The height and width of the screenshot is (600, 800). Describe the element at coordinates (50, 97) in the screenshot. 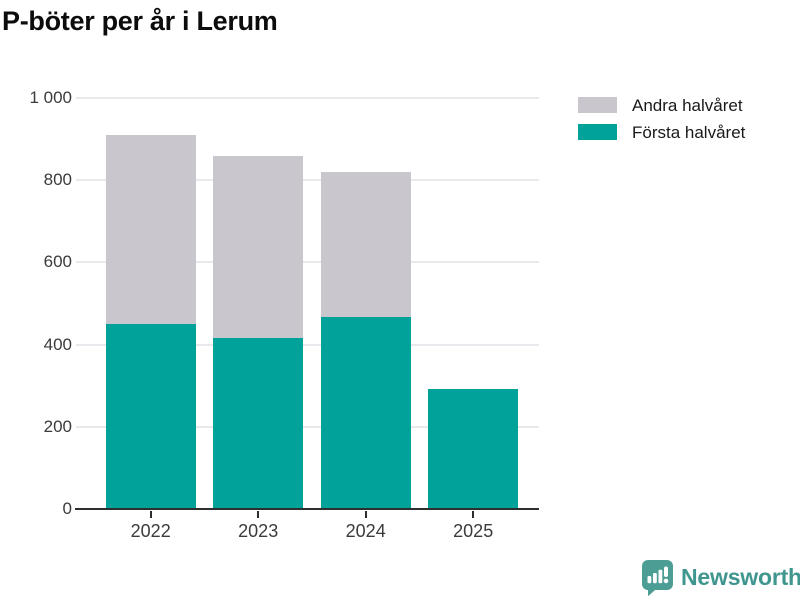

I see `y-axis-tick-label: 1 000` at that location.